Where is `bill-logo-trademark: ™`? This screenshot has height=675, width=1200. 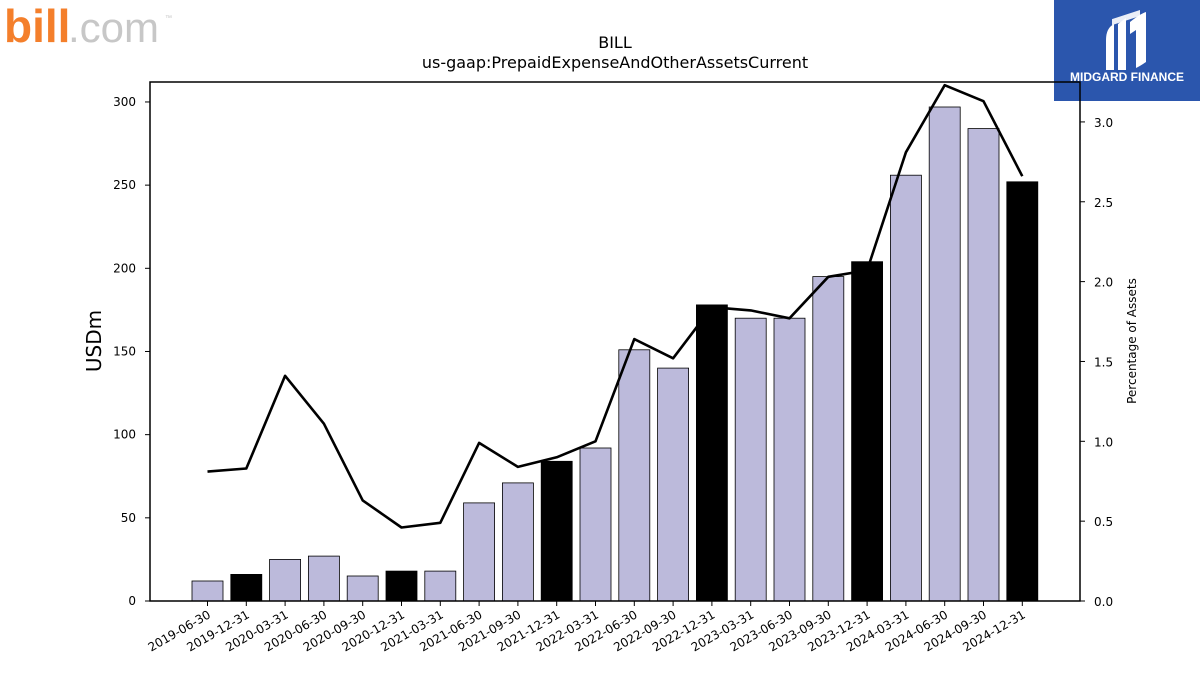 bill-logo-trademark: ™ is located at coordinates (168, 18).